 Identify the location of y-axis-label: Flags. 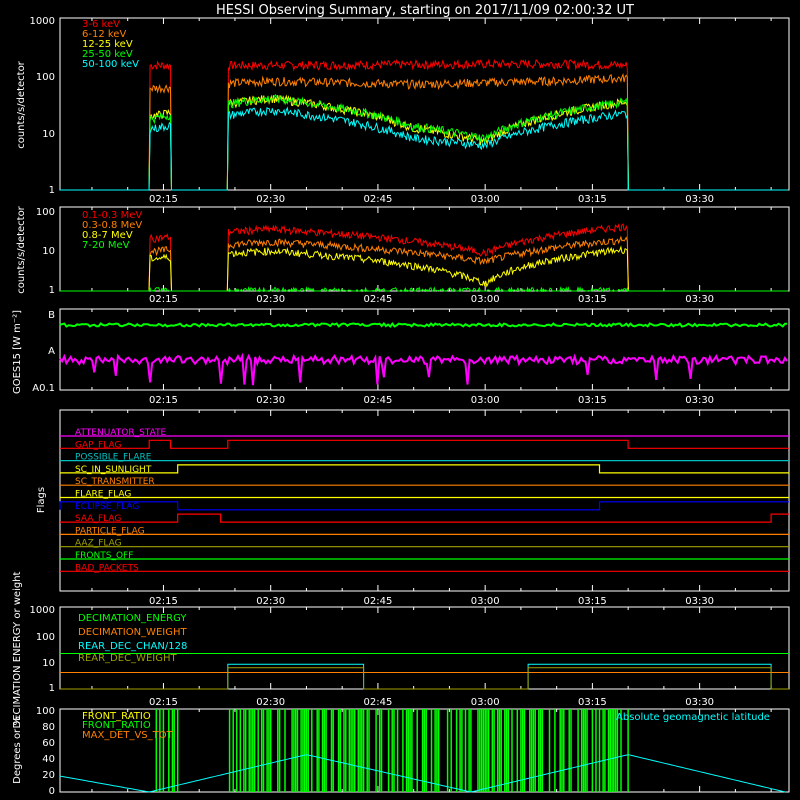
(41, 500).